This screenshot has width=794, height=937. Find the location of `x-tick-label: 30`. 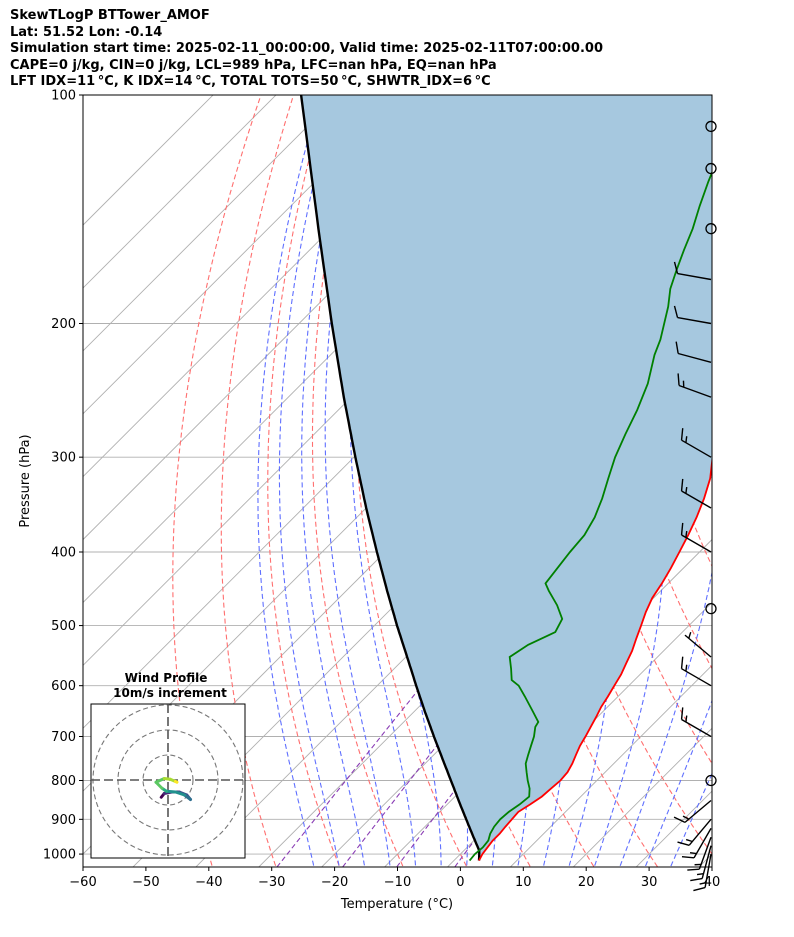

x-tick-label: 30 is located at coordinates (649, 882).